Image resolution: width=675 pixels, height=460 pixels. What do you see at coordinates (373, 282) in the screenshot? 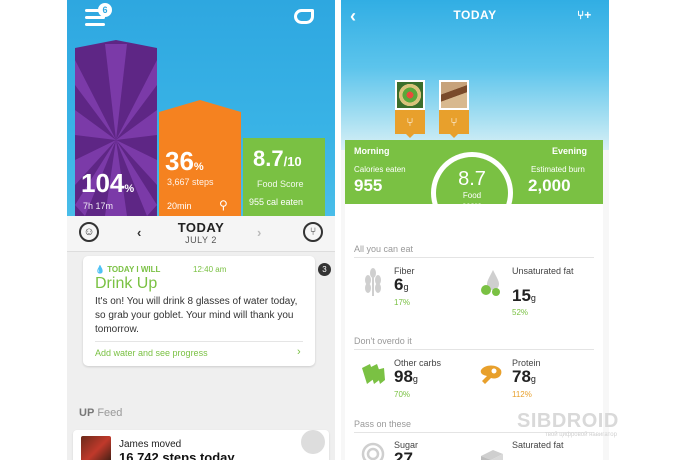
I see `wheat-icon` at bounding box center [373, 282].